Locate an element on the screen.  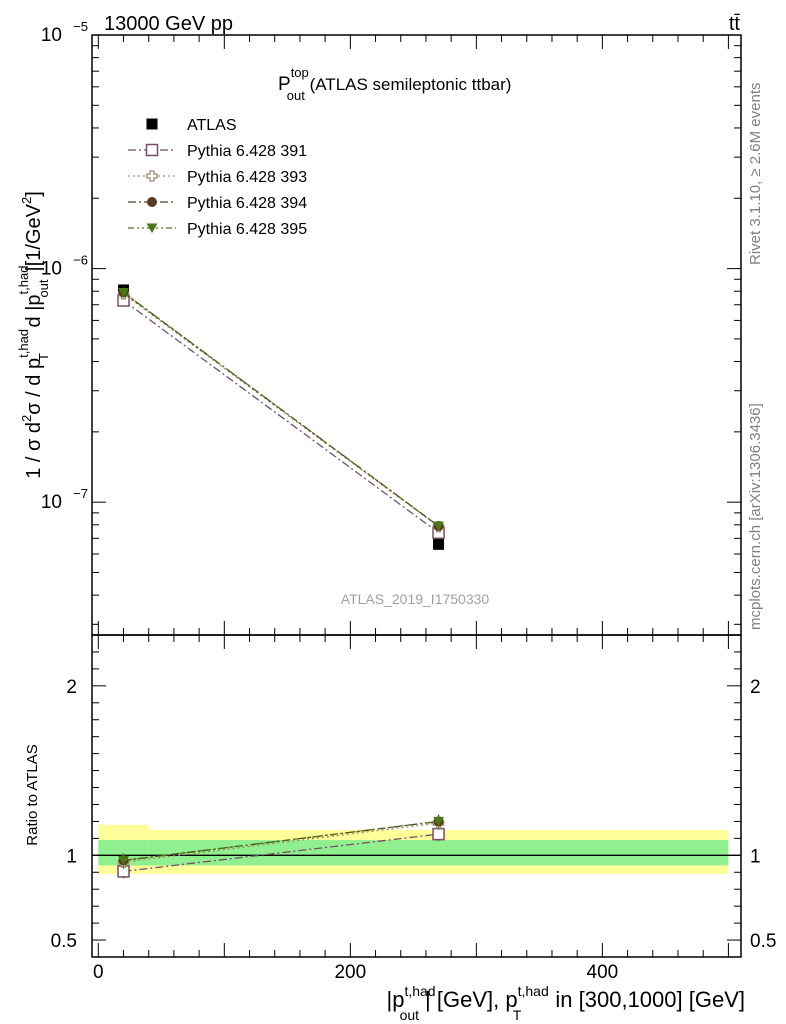
analysis-label: ATLAS_2019_I1750330 is located at coordinates (415, 599).